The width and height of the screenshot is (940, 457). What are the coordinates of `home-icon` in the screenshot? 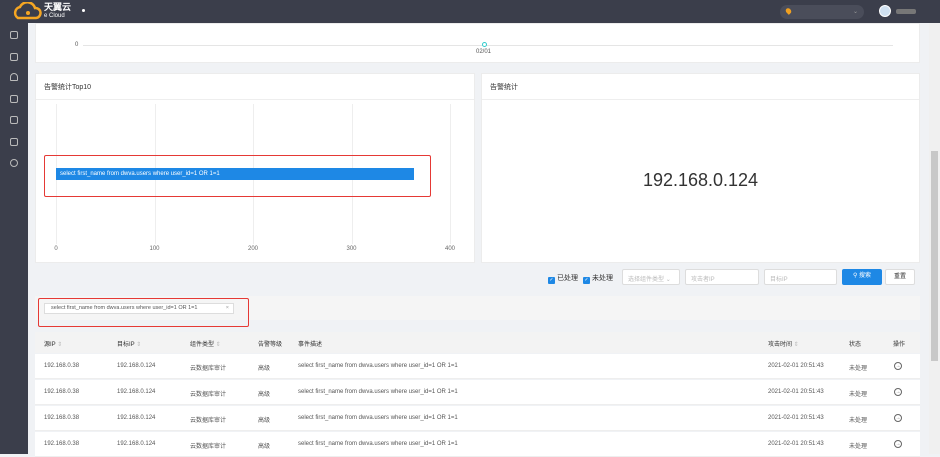 It's located at (14, 35).